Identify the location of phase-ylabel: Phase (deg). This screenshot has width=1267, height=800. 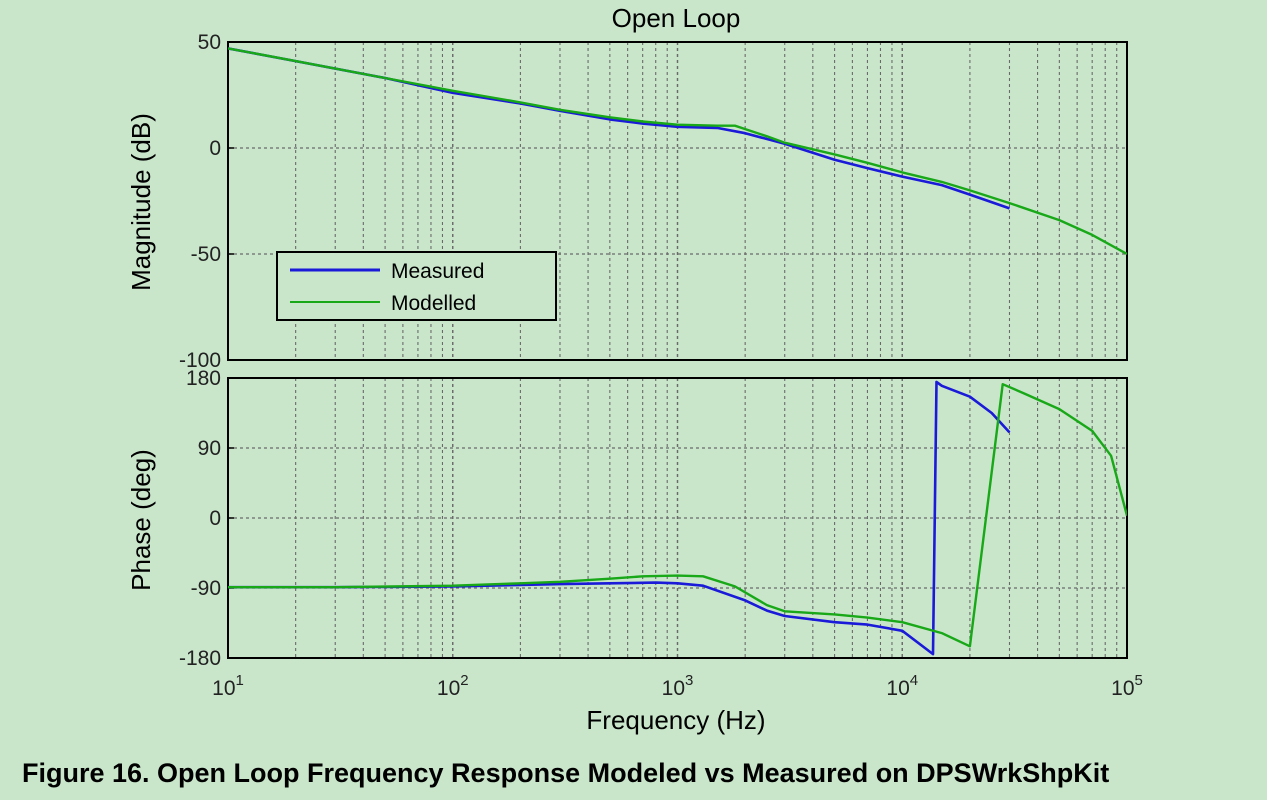
(141, 520).